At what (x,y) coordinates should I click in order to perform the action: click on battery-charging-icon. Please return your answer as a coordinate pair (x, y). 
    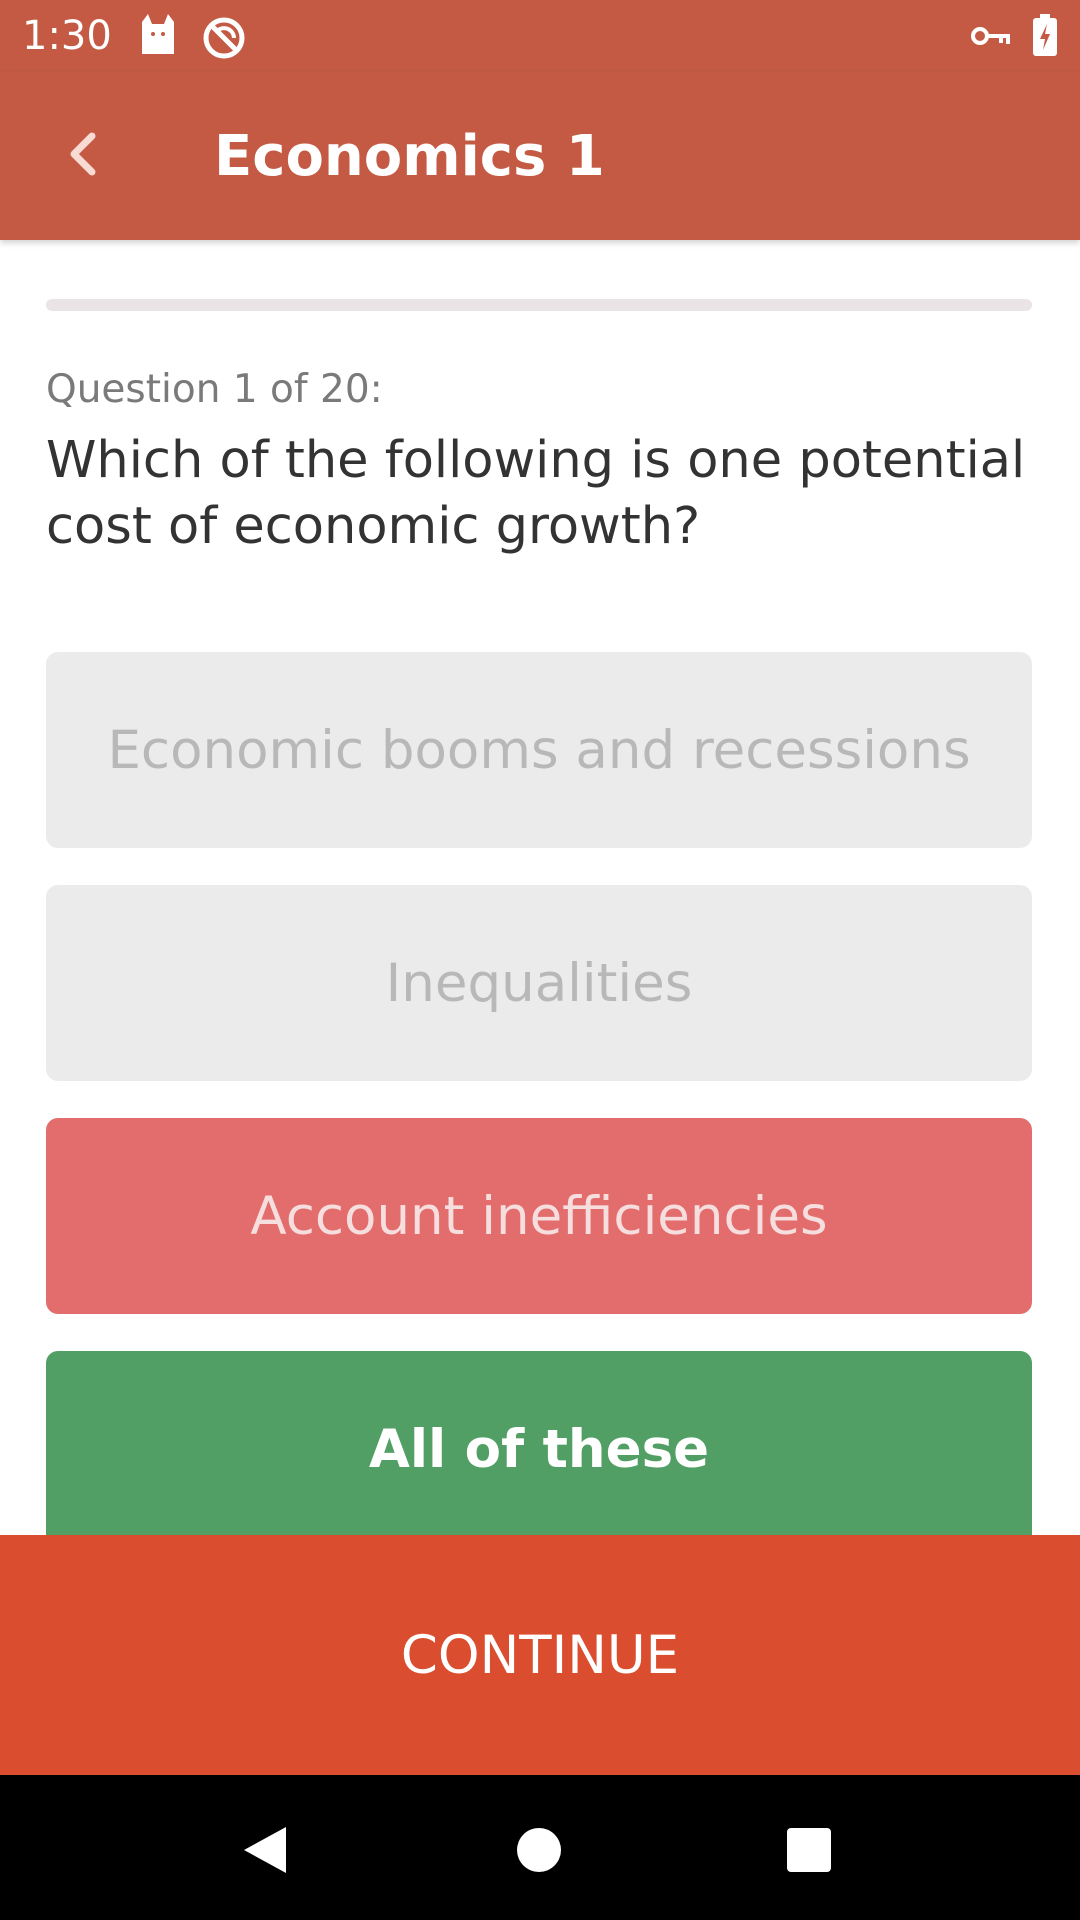
    Looking at the image, I should click on (1045, 35).